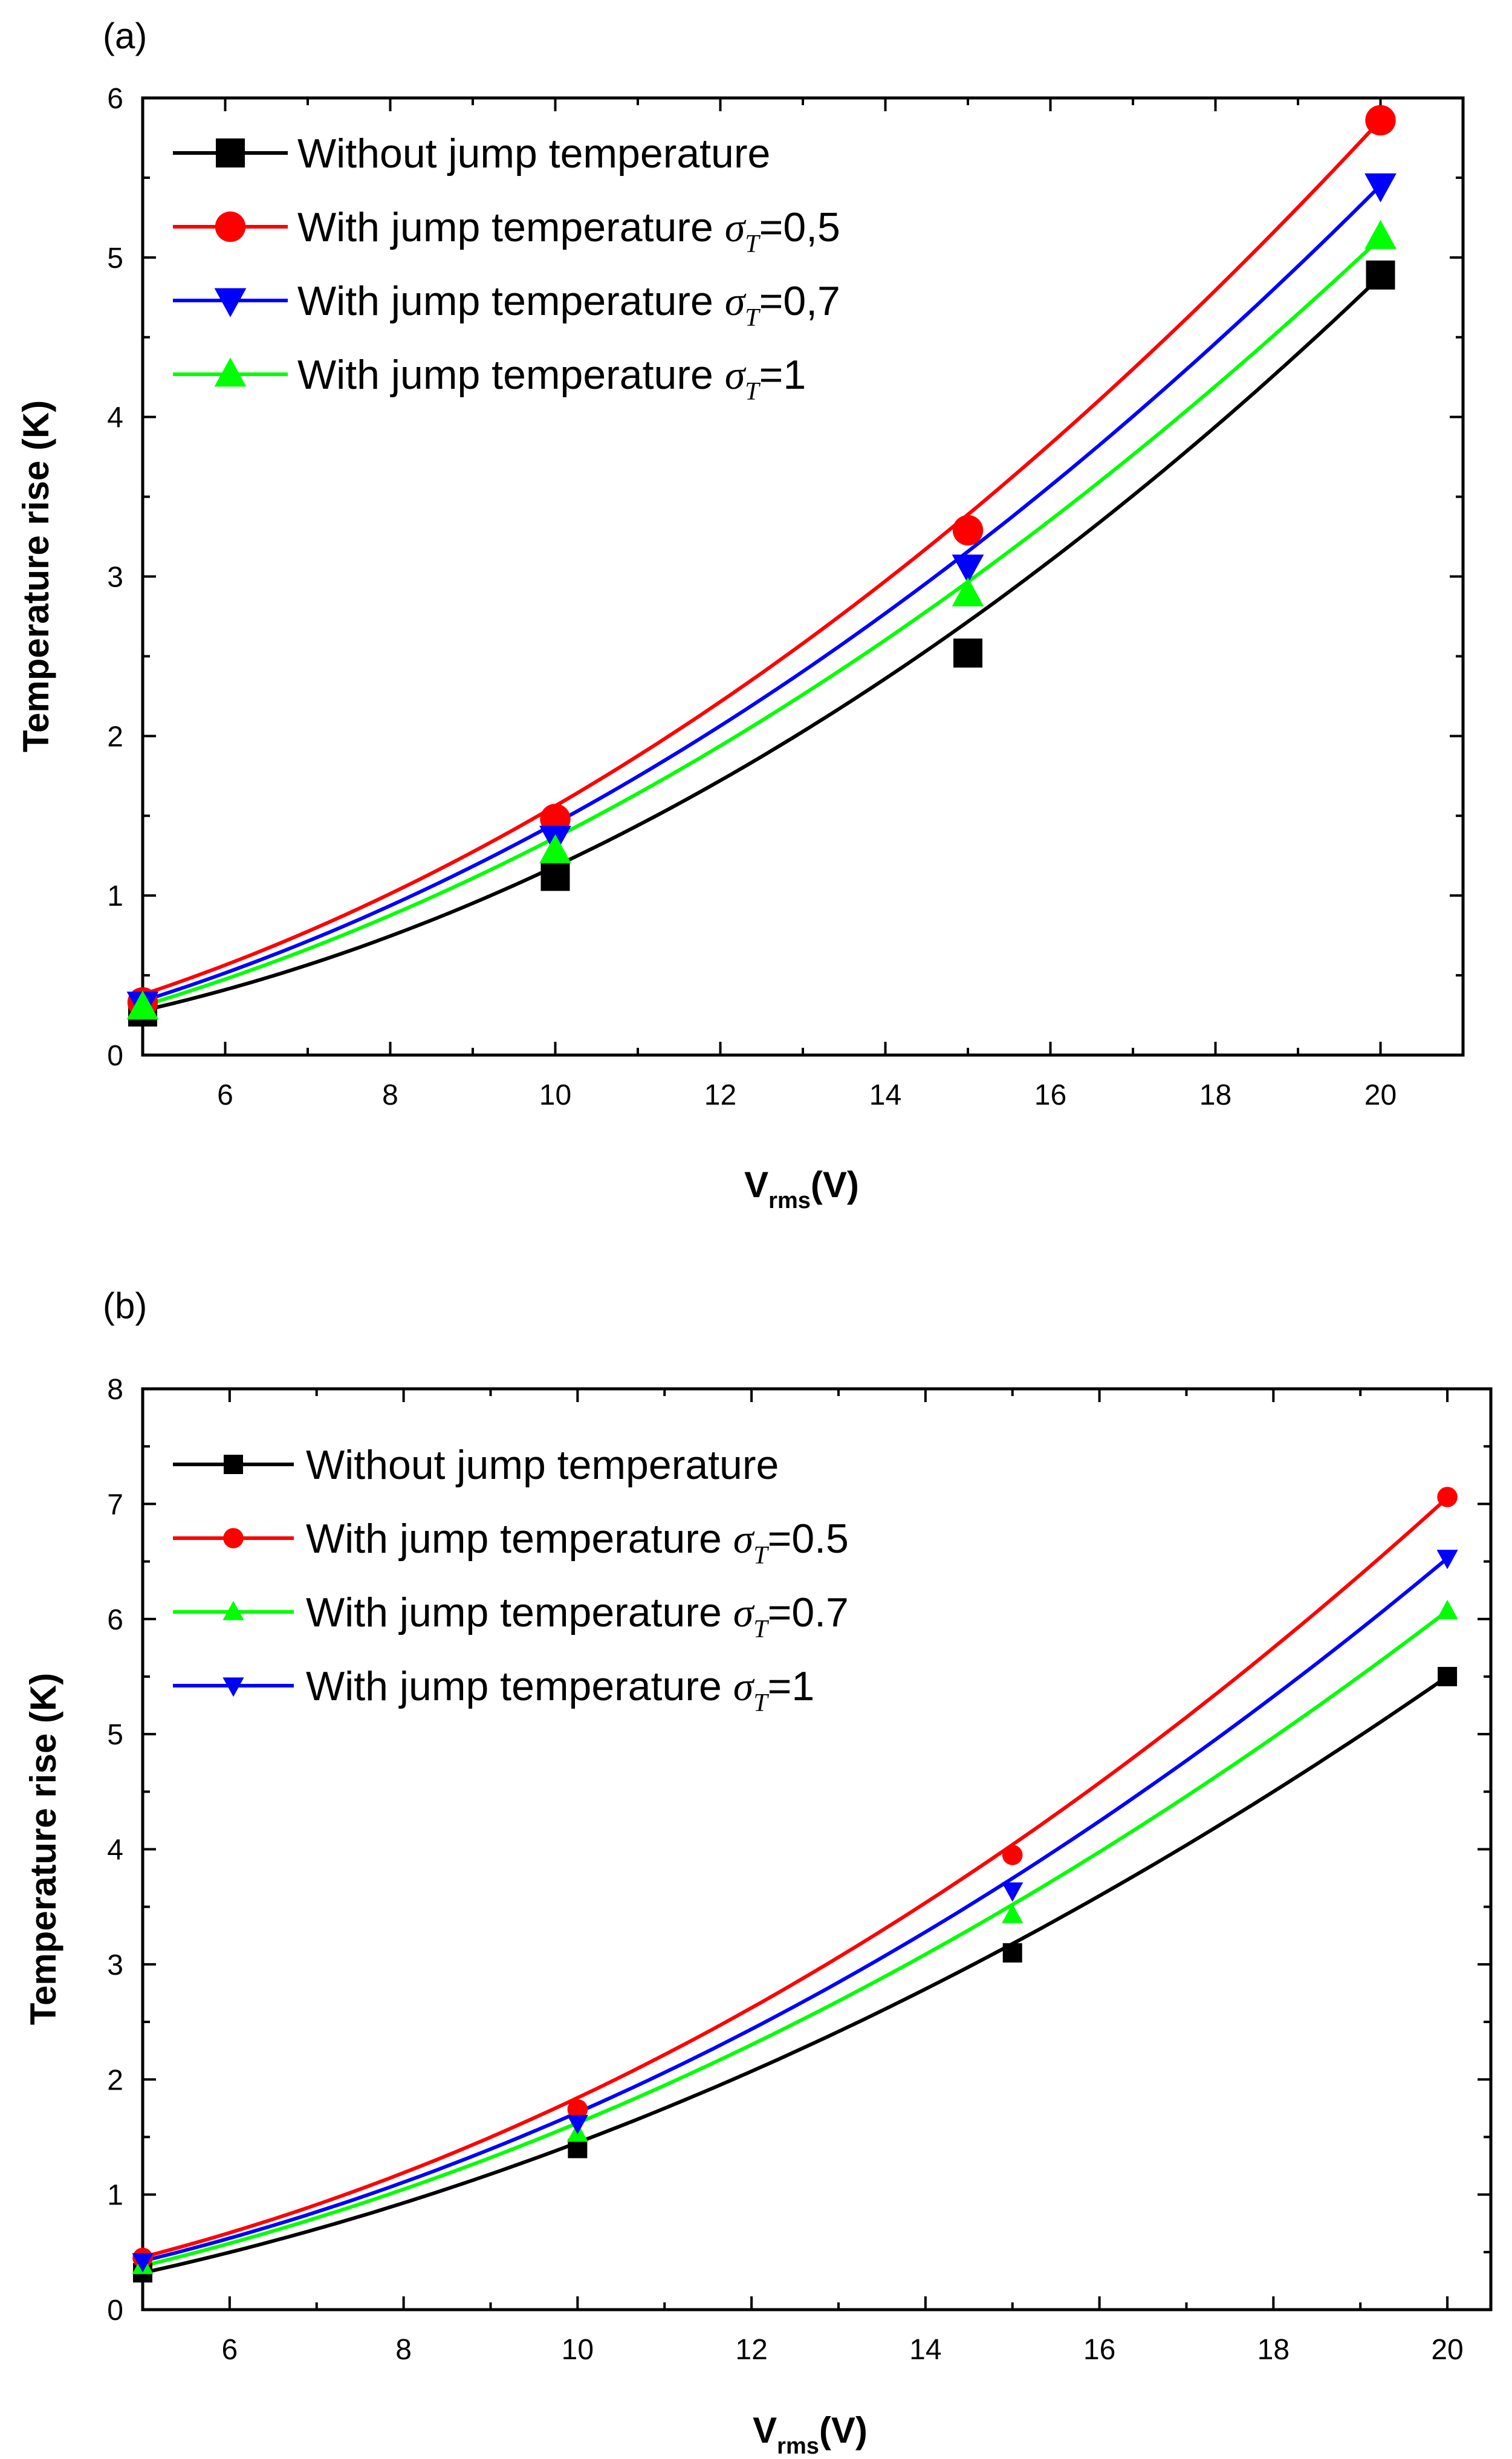 This screenshot has width=1512, height=2459. Describe the element at coordinates (36, 576) in the screenshot. I see `y-axis-title: Temperature rise (K)` at that location.